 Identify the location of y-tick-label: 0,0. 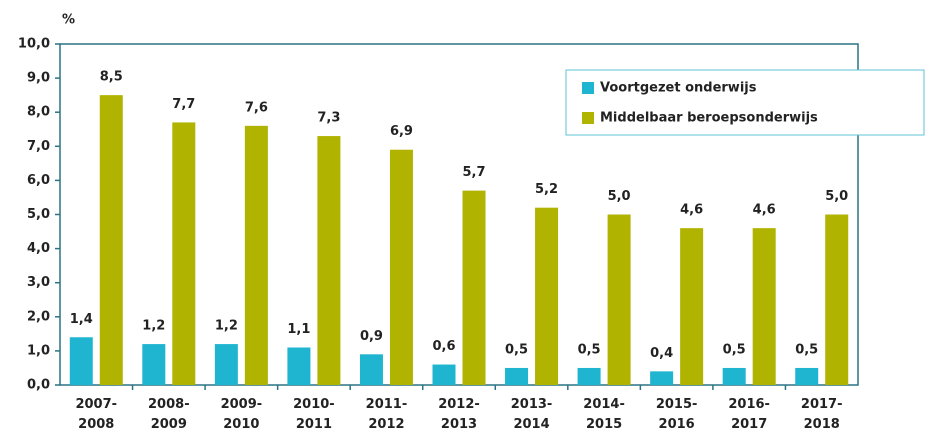
(38, 385).